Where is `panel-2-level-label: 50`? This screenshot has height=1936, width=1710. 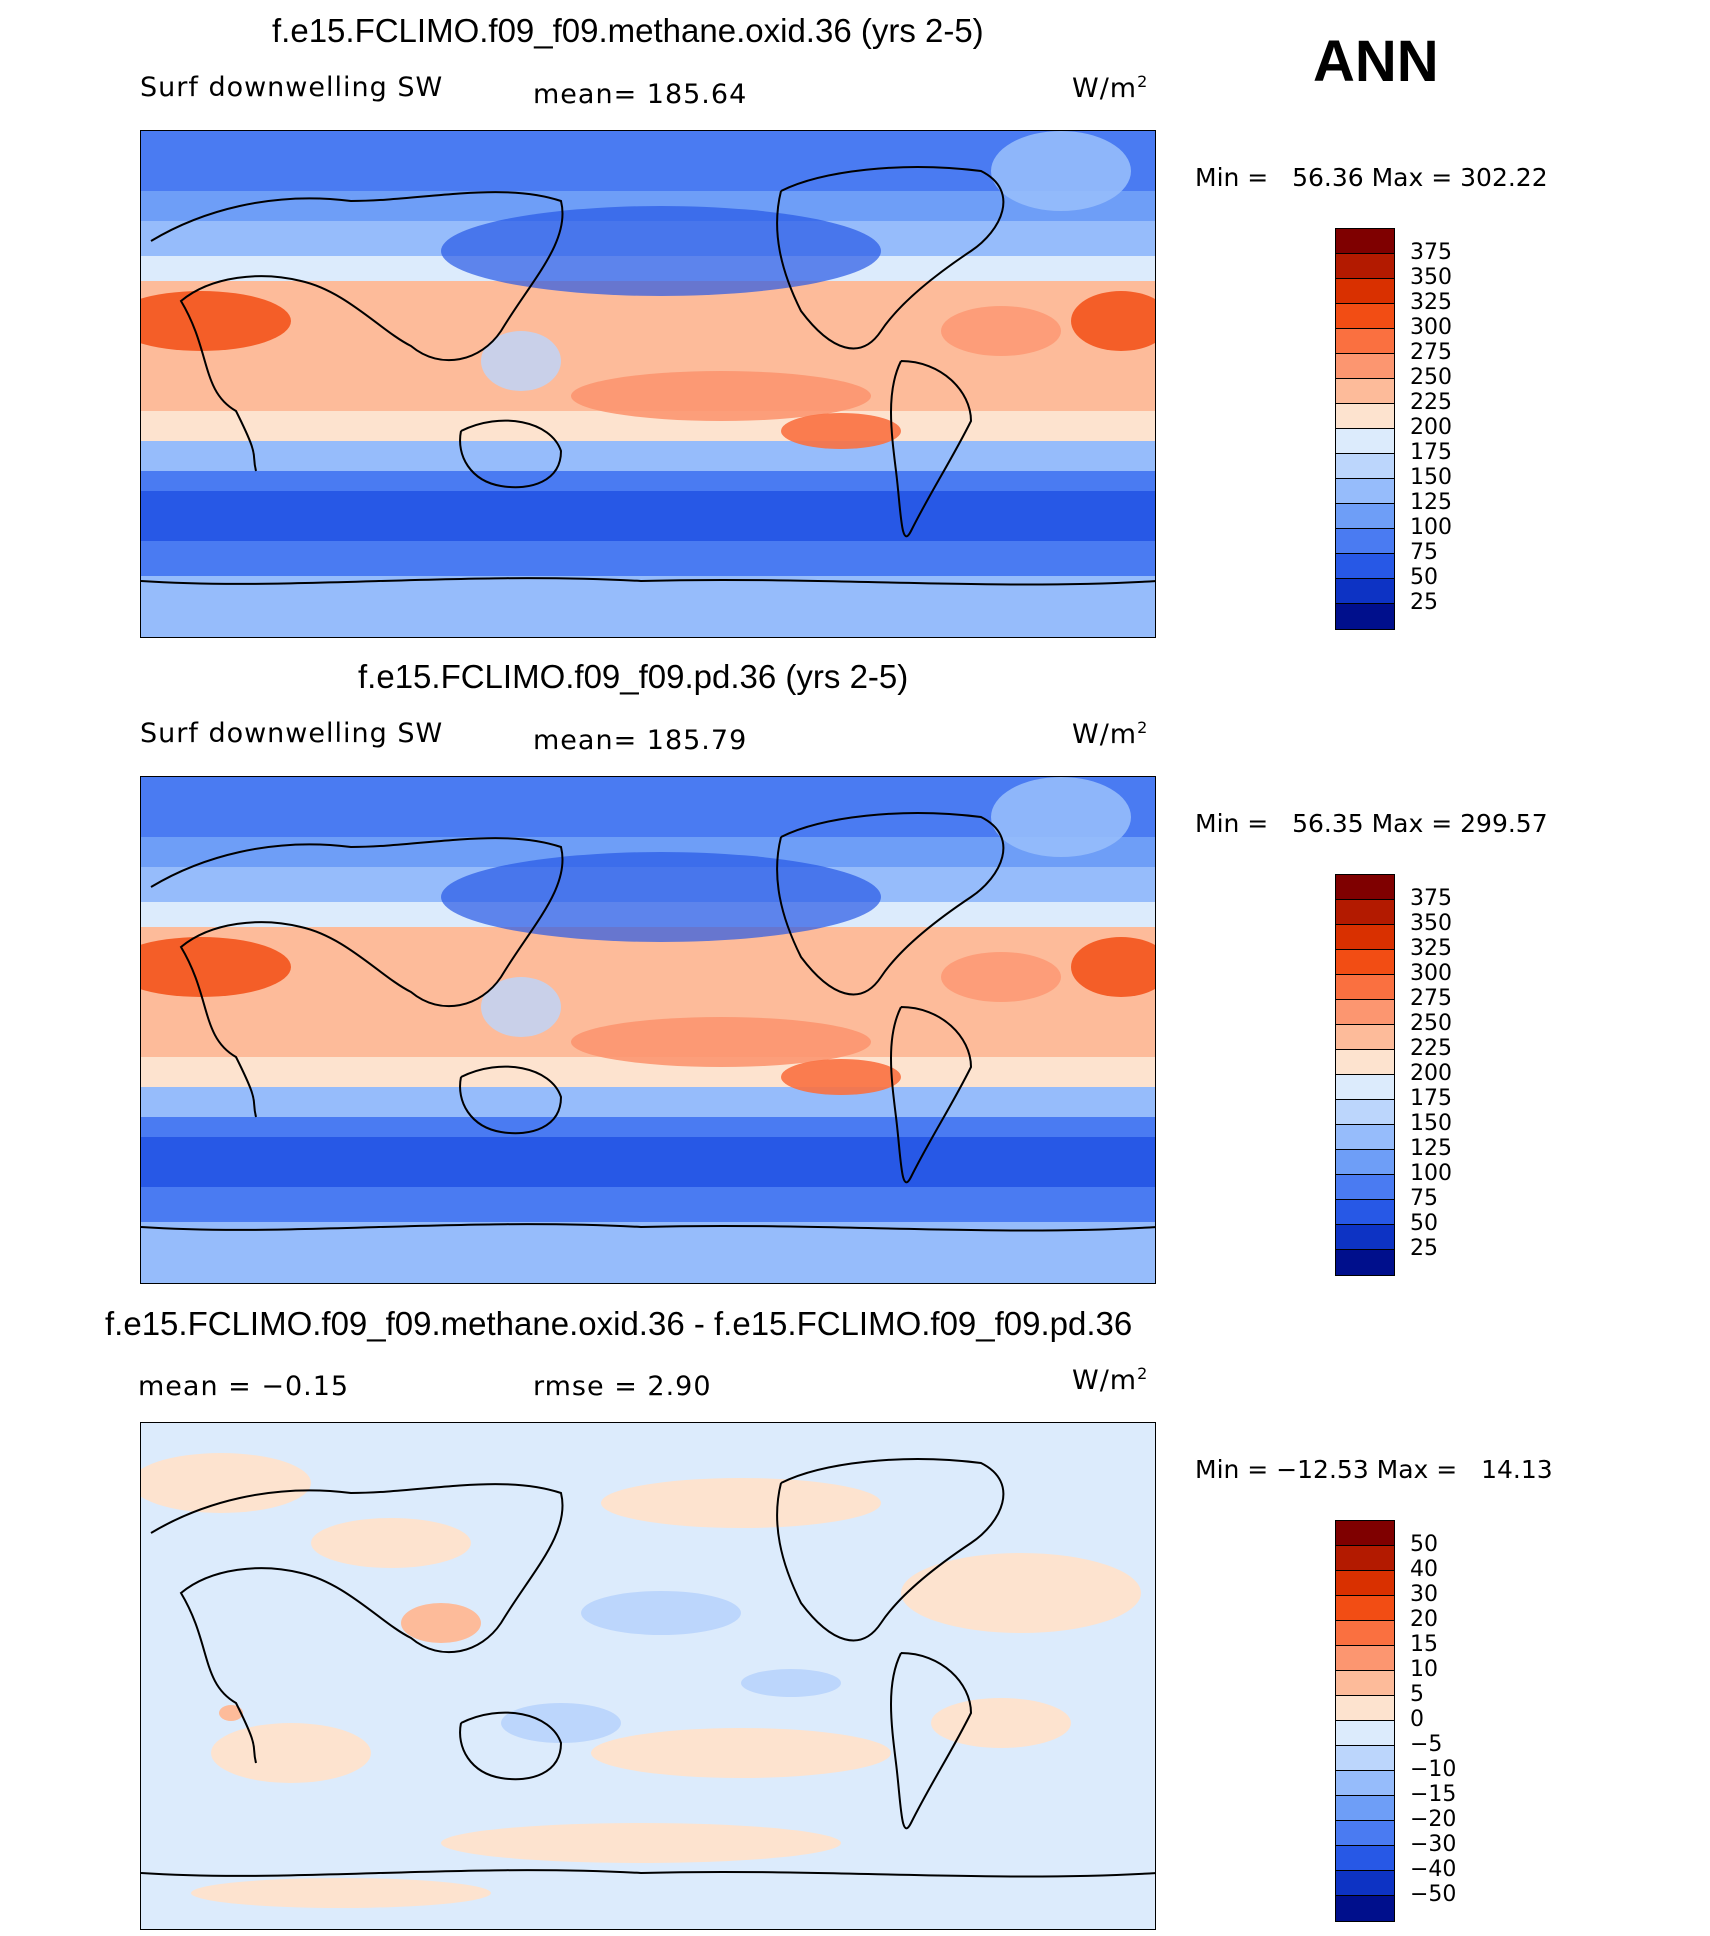
panel-2-level-label: 50 is located at coordinates (1424, 1223).